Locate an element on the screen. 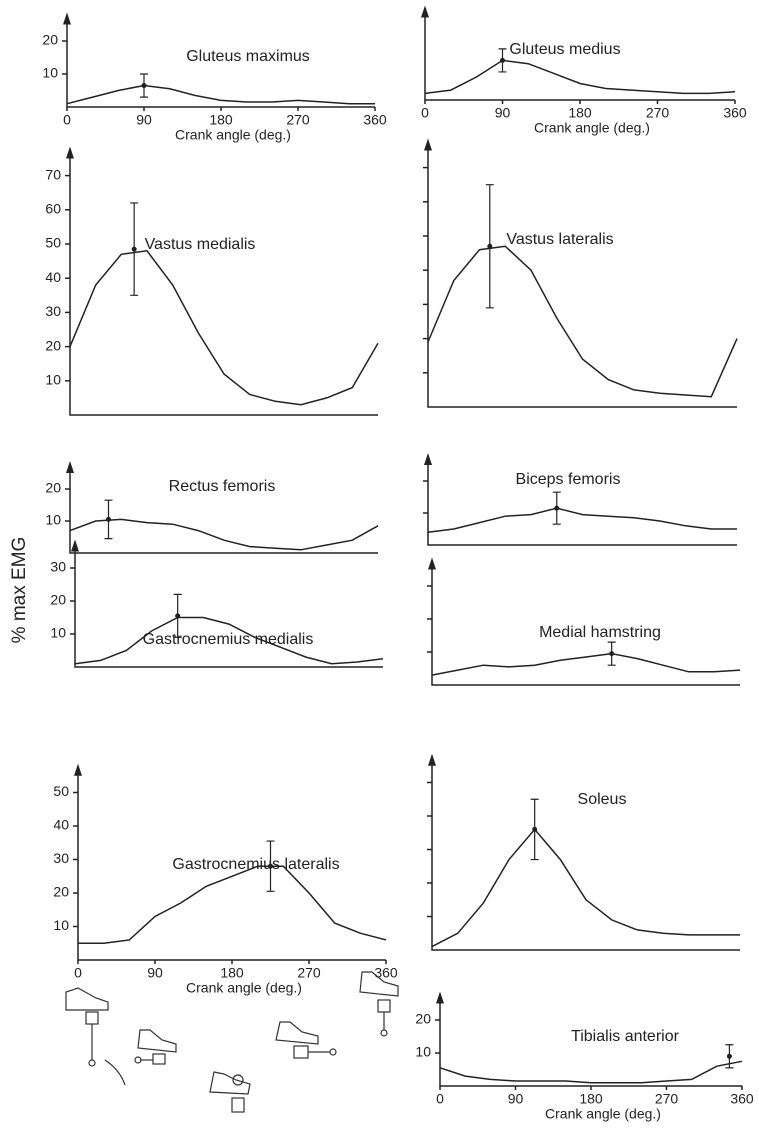 The image size is (759, 1129). panel: Rectus femoris 10 20 is located at coordinates (212, 507).